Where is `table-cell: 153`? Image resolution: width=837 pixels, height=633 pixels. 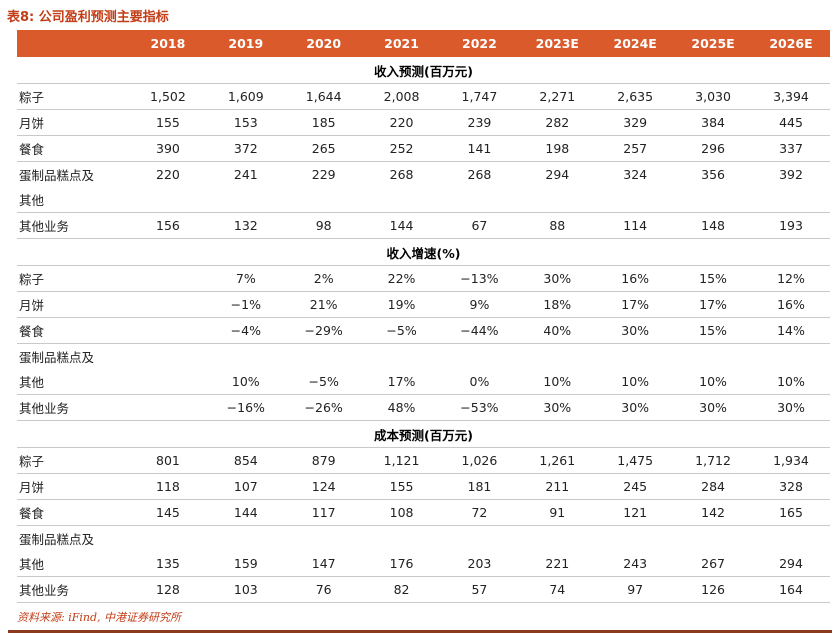
table-cell: 153 is located at coordinates (245, 122).